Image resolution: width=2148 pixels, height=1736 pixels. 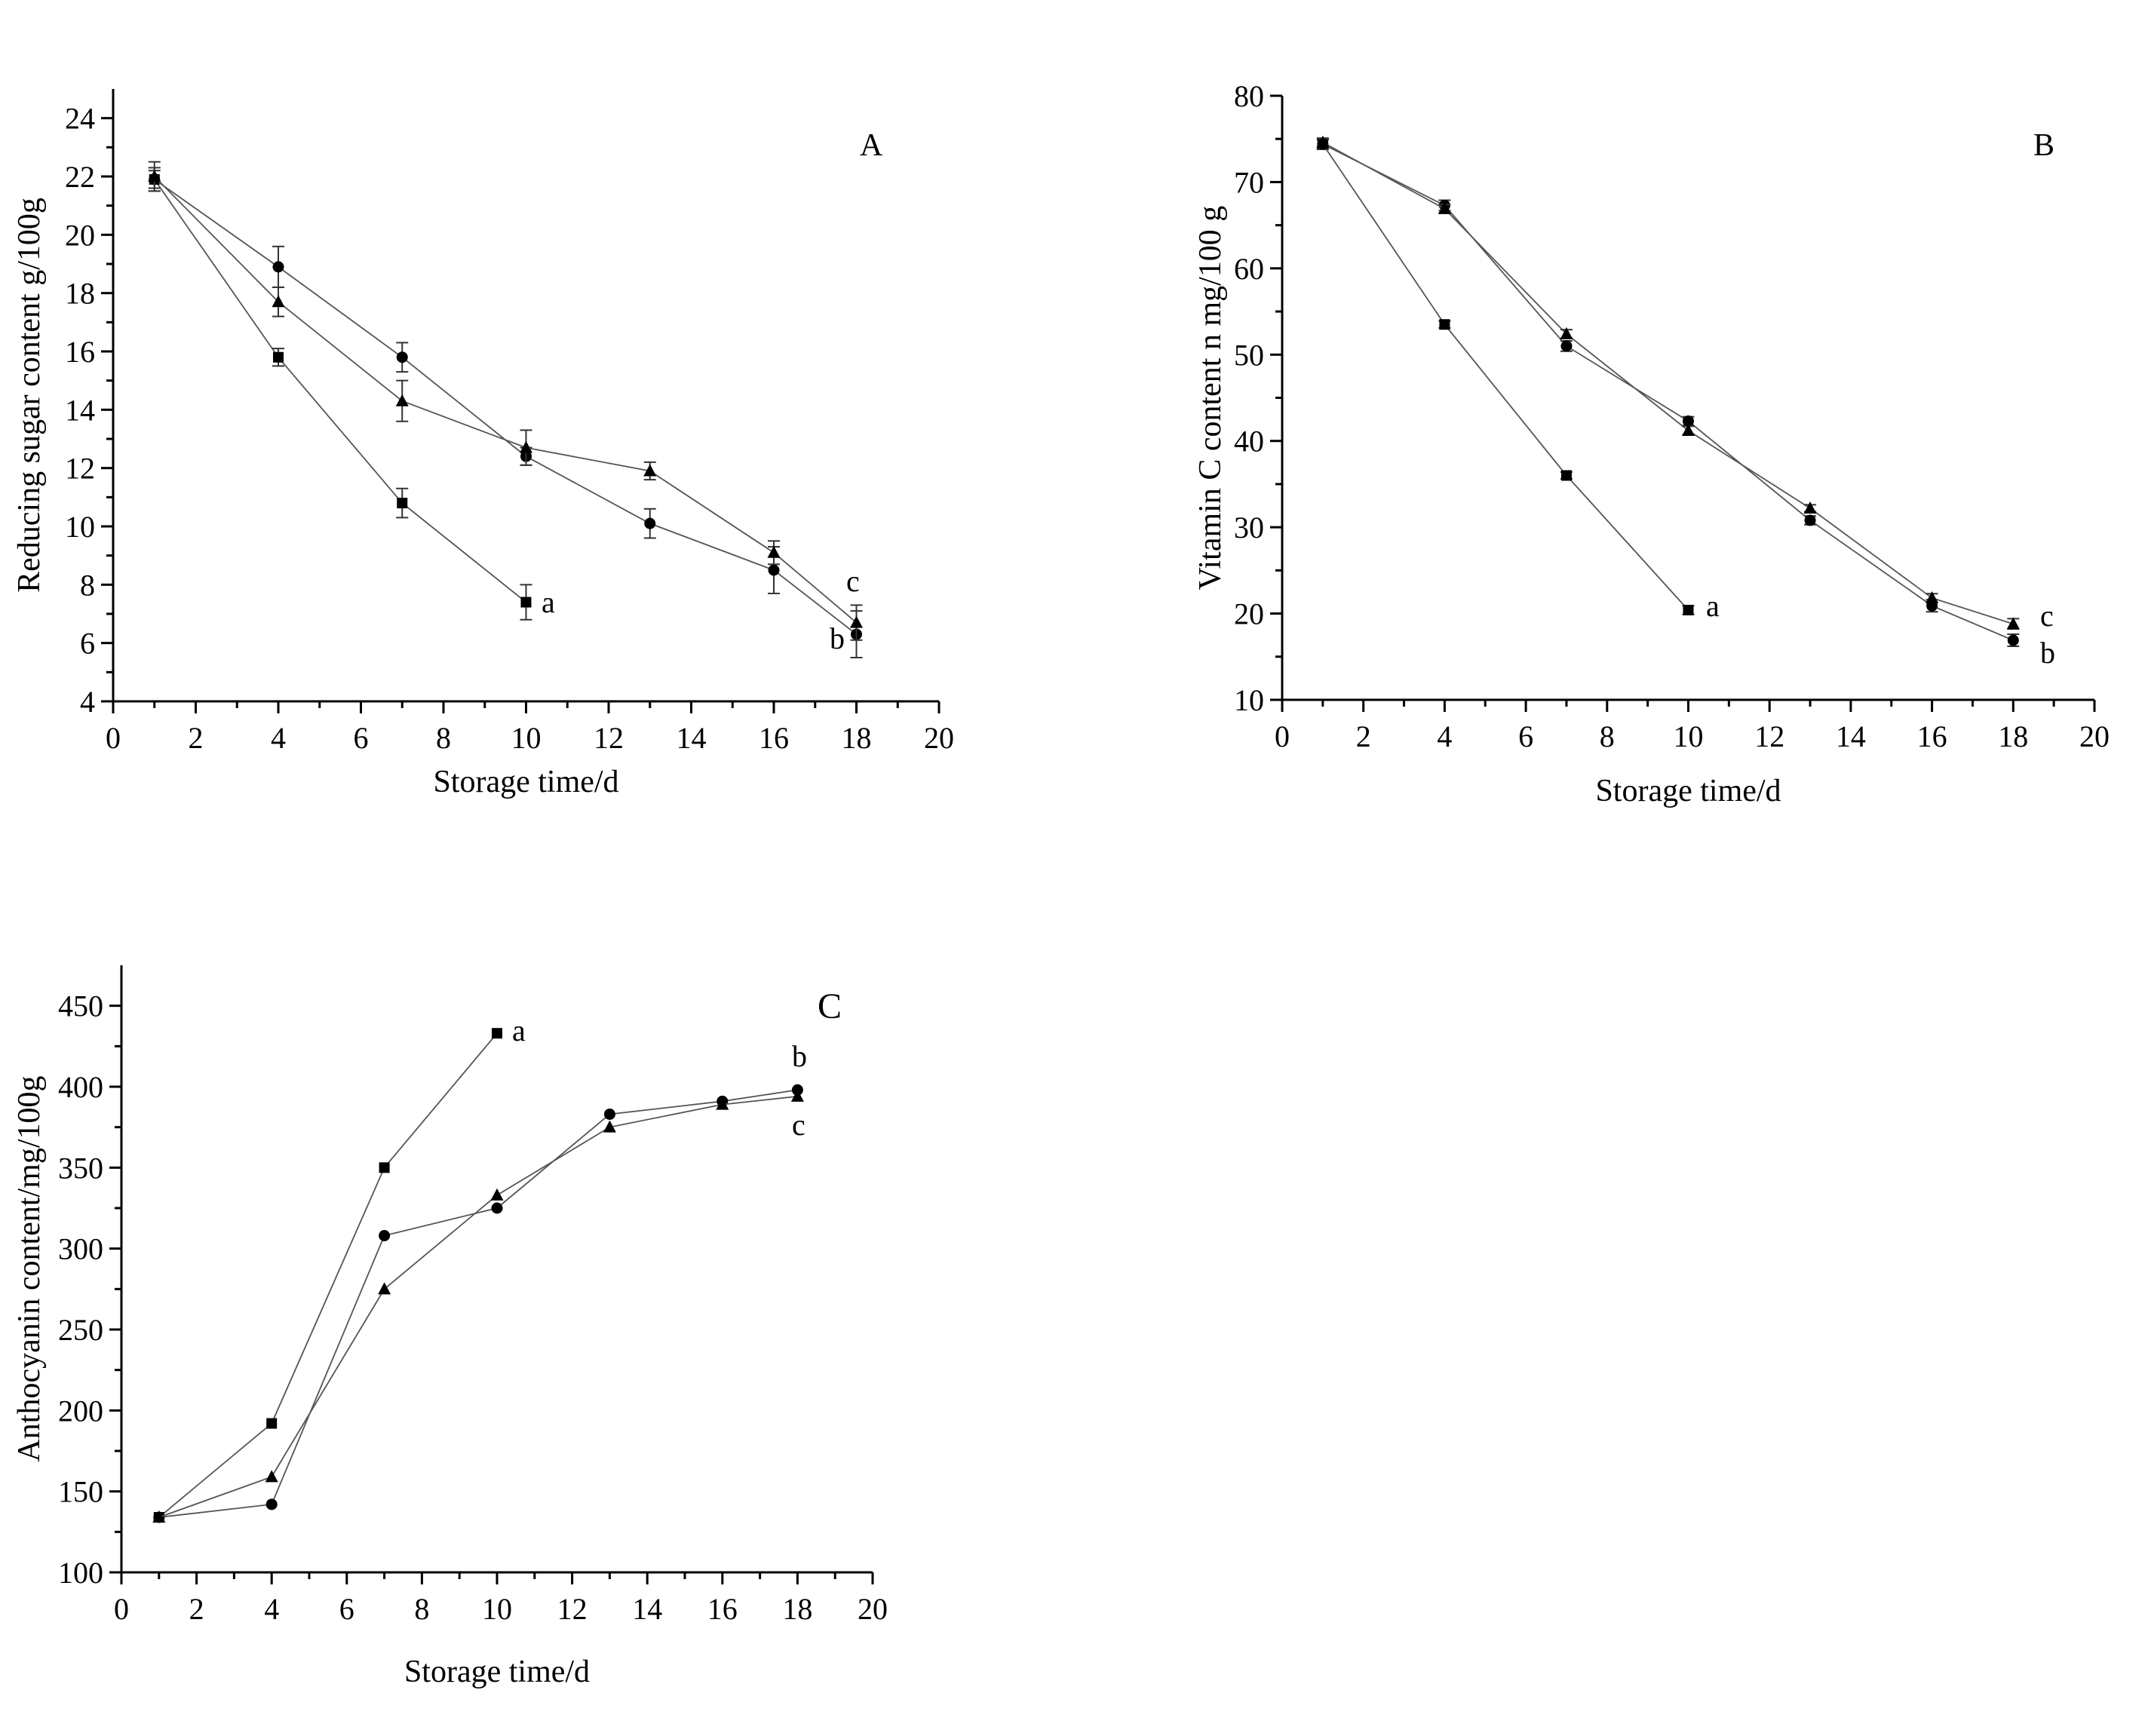 I want to click on y-tick-label: 400, so click(x=80, y=1087).